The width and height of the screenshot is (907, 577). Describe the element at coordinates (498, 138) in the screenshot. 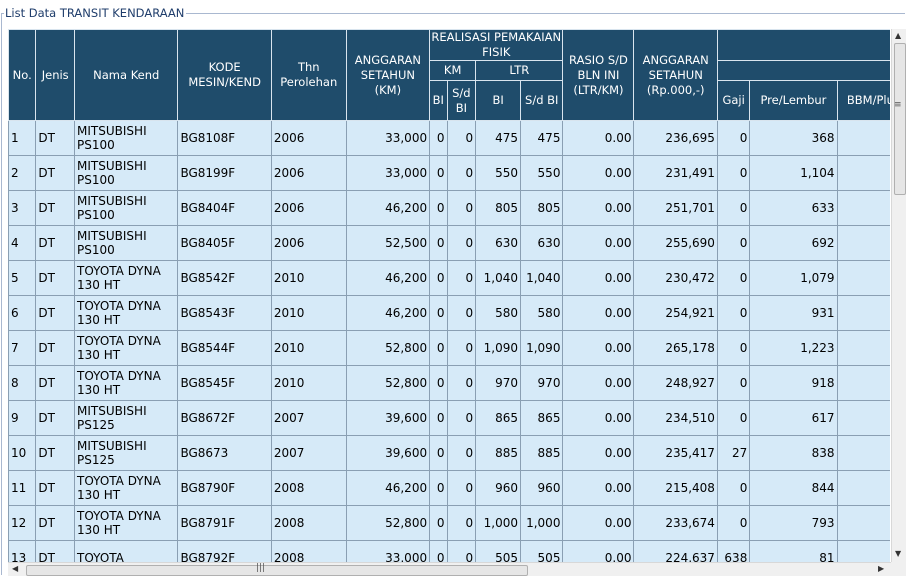

I see `cell-ltr-bi: 475` at that location.